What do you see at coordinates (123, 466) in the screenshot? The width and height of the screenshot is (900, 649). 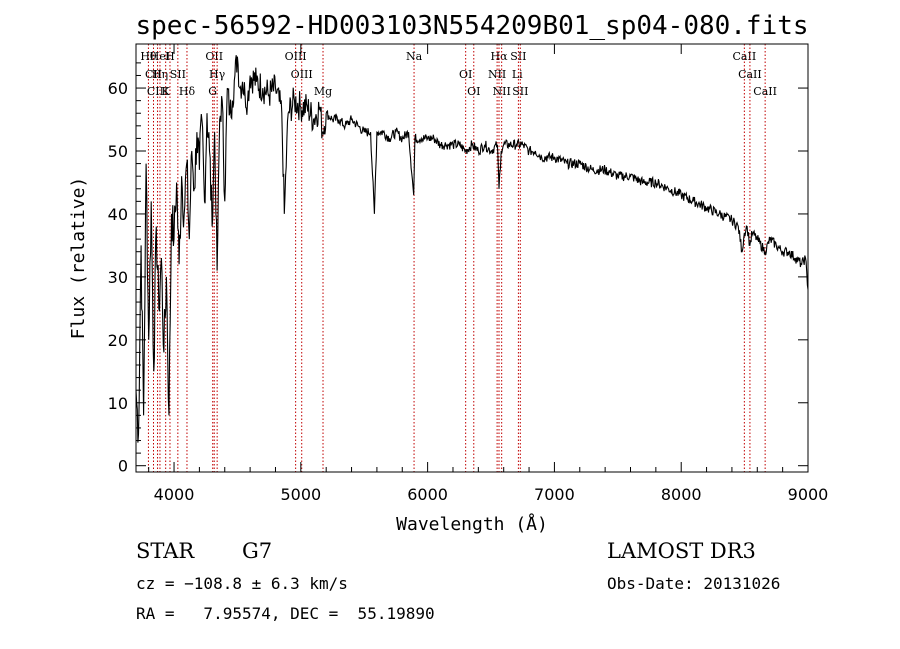 I see `y-tick-label: 0` at bounding box center [123, 466].